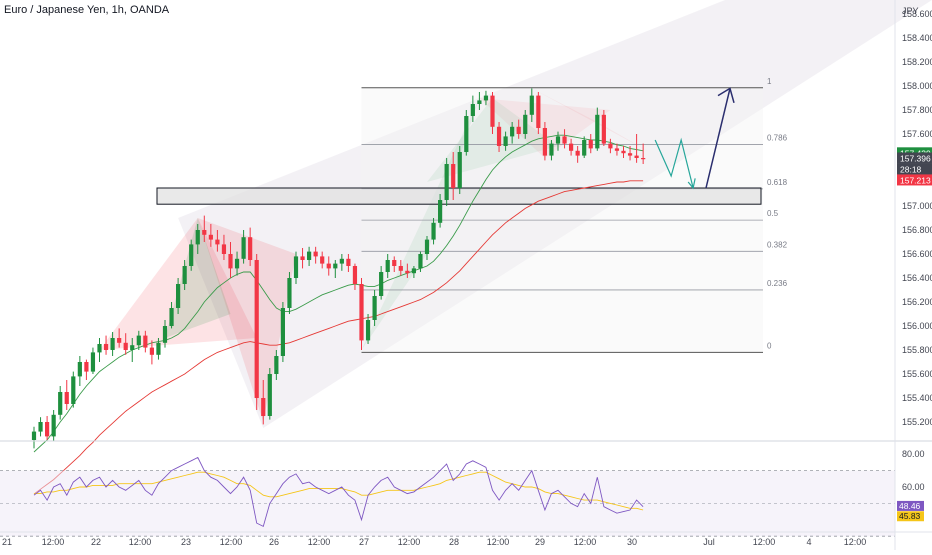 This screenshot has width=932, height=555. Describe the element at coordinates (726, 95) in the screenshot. I see `breakout-arrowhead` at that location.